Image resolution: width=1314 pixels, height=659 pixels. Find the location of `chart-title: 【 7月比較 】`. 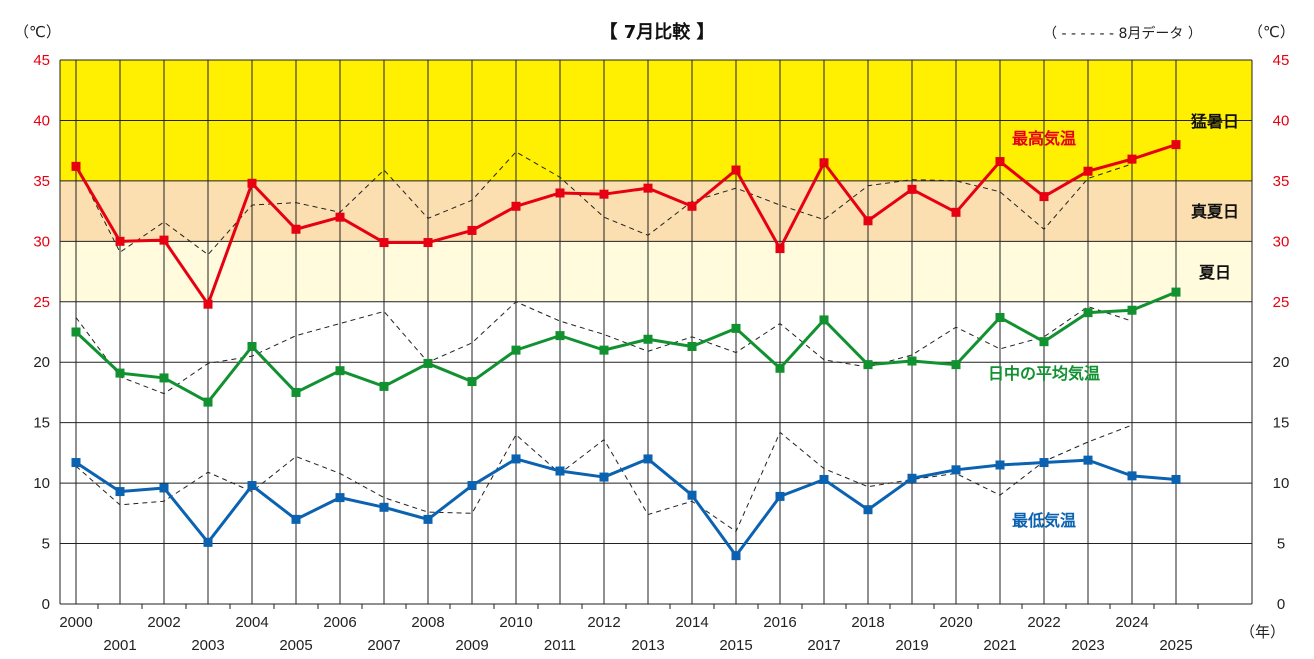

chart-title: 【 7月比較 】 is located at coordinates (656, 32).